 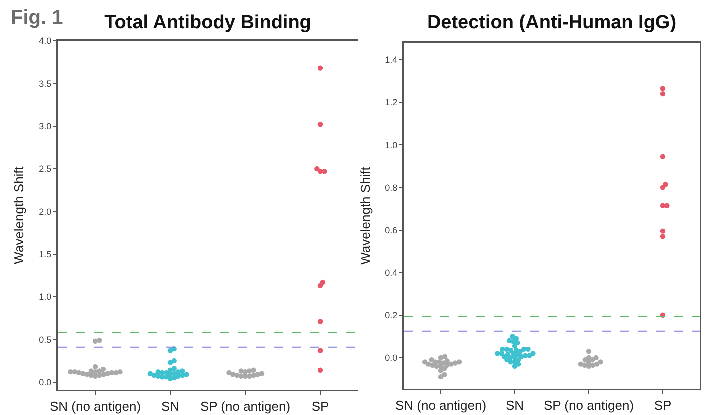 What do you see at coordinates (391, 273) in the screenshot?
I see `y-tick-label: 0.4` at bounding box center [391, 273].